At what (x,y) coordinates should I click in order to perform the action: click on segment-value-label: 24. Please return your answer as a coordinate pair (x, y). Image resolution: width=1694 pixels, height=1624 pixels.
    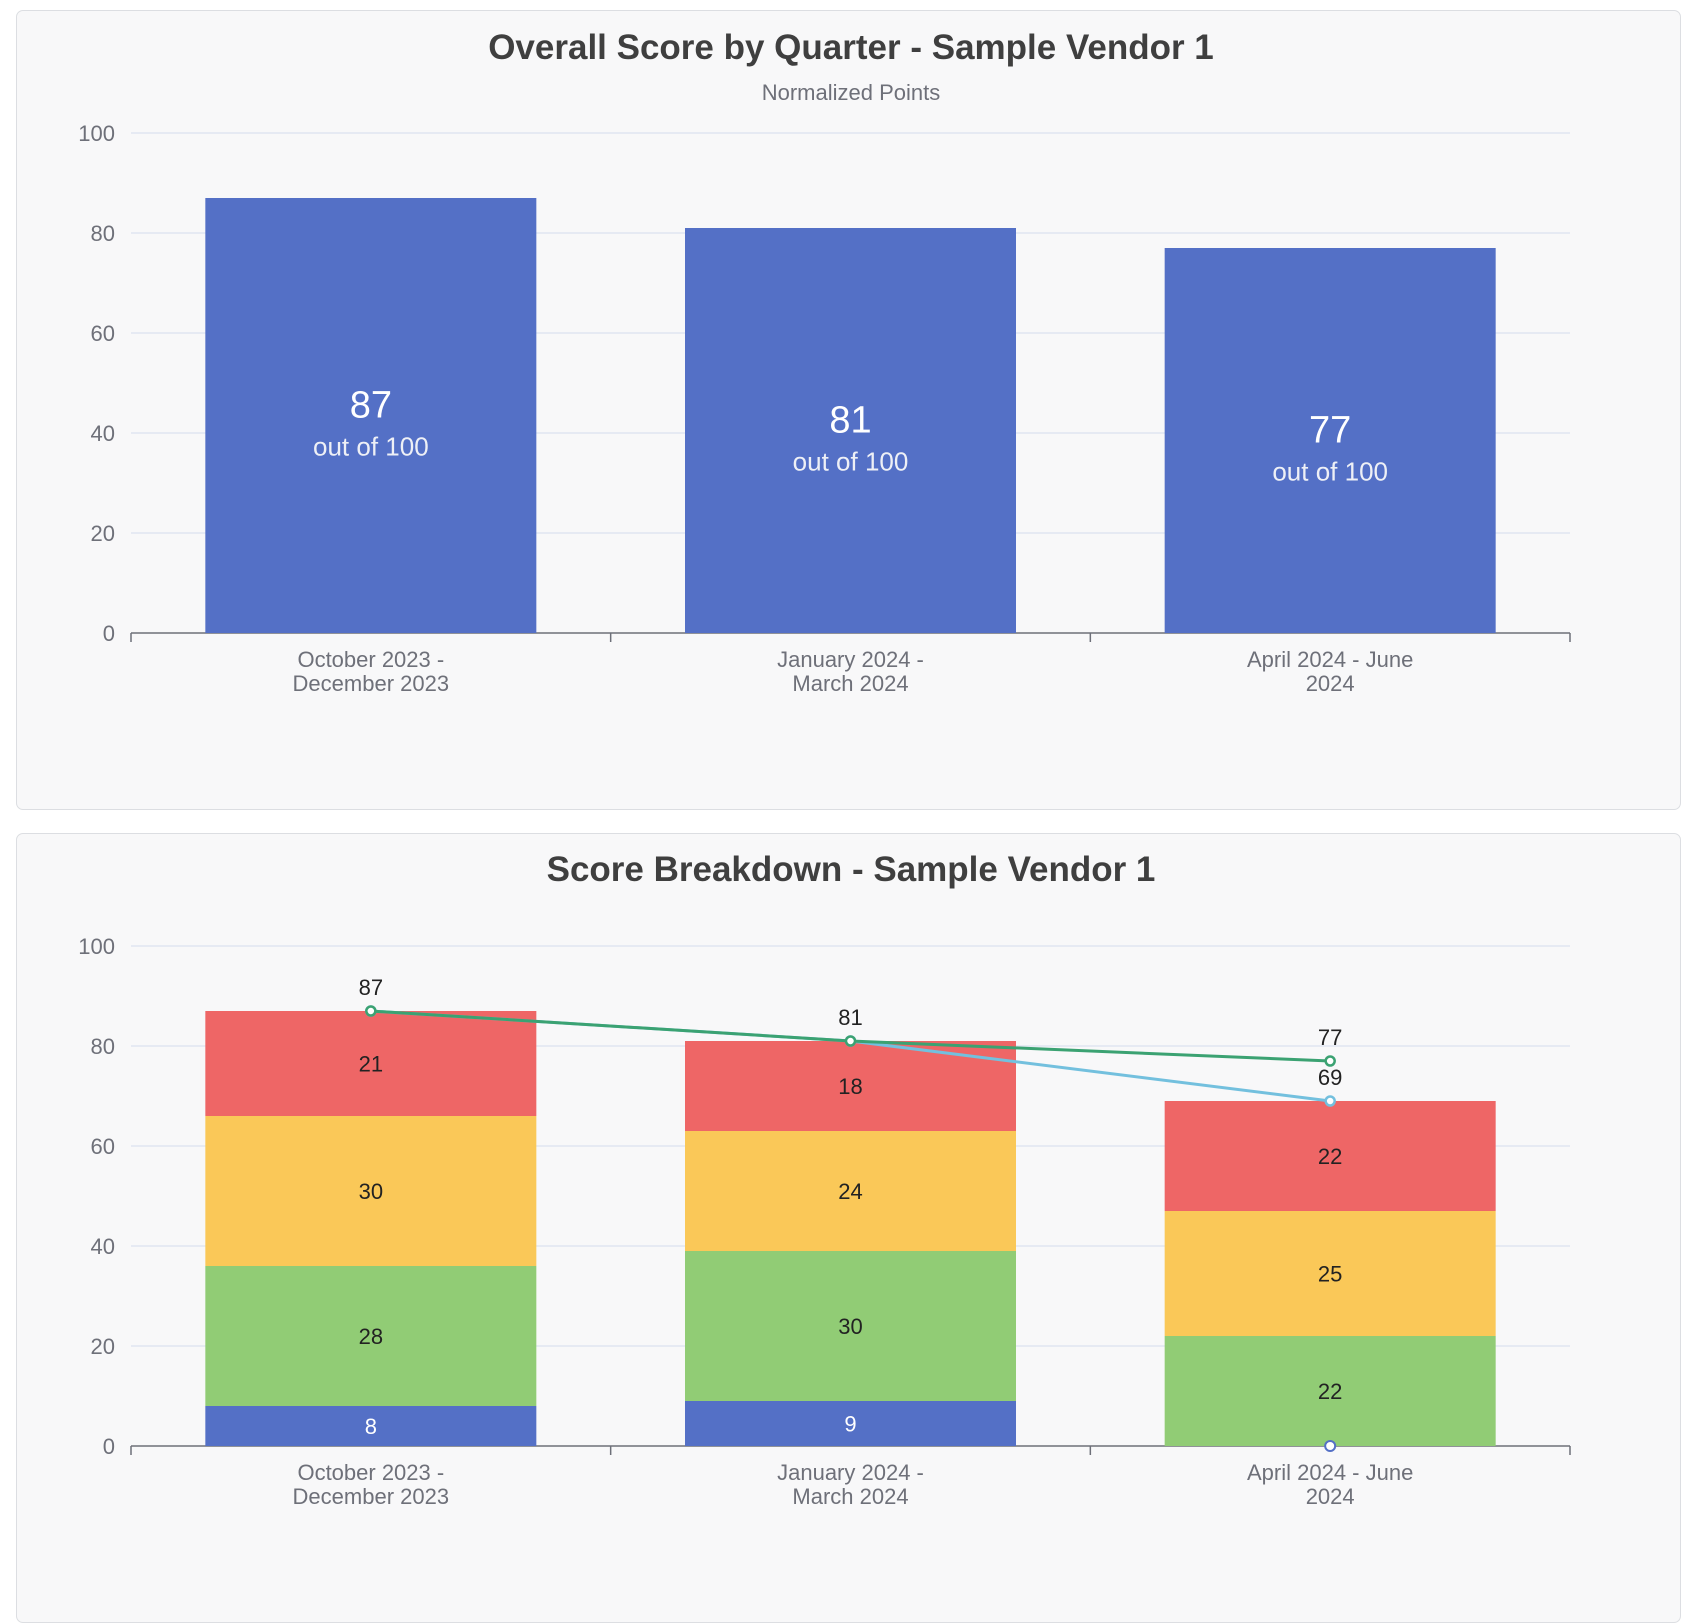
    Looking at the image, I should click on (850, 1191).